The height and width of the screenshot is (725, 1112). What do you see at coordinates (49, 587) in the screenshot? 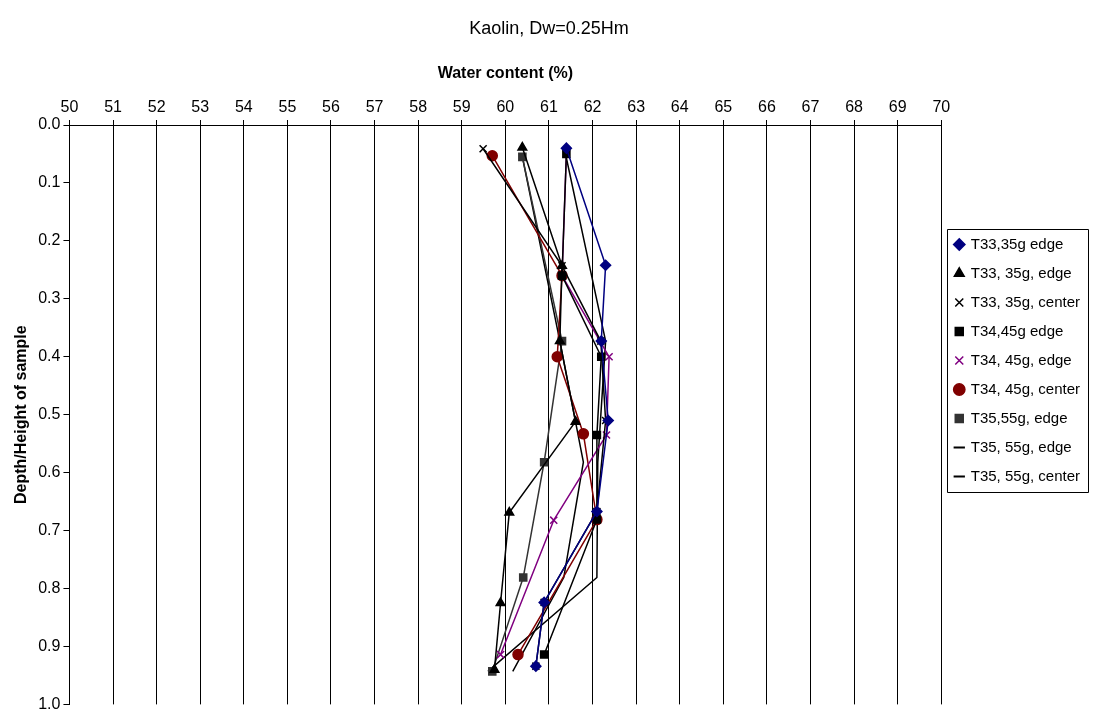
I see `y-tick-label: 0.8` at bounding box center [49, 587].